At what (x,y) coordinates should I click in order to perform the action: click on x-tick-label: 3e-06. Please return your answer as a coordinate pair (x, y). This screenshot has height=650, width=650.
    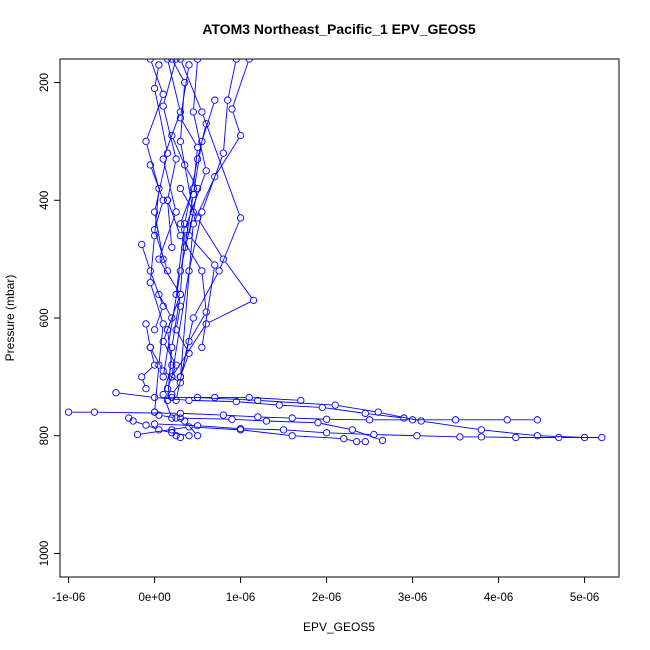
    Looking at the image, I should click on (412, 598).